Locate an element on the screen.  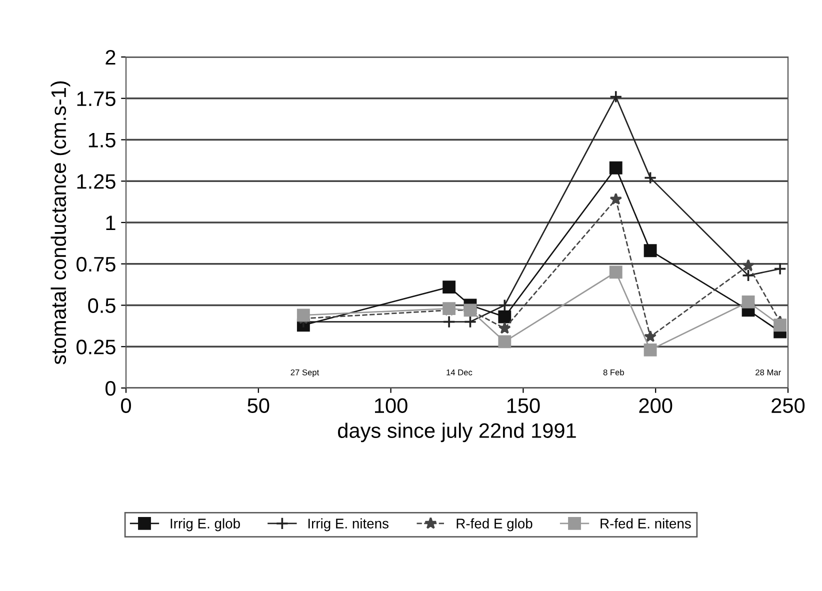
x-axis-title: days since july 22nd 1991 is located at coordinates (457, 432).